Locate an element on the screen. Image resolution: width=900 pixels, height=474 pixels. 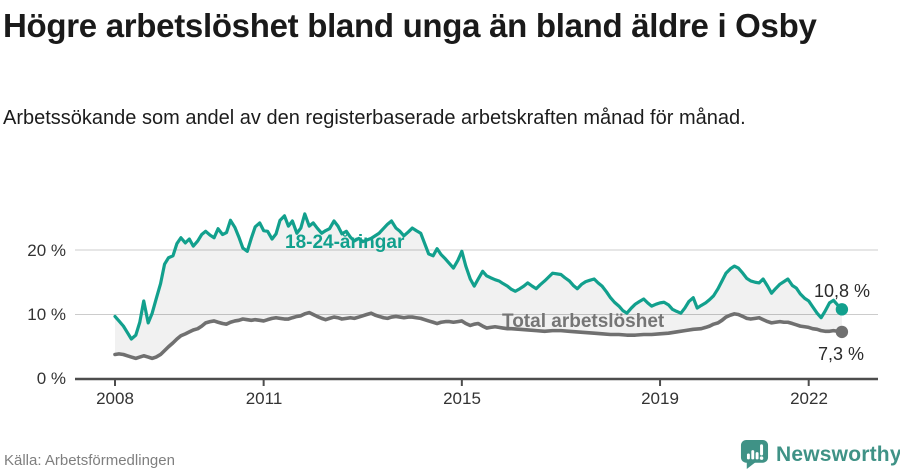
x-tick-2015: 2015 is located at coordinates (462, 398).